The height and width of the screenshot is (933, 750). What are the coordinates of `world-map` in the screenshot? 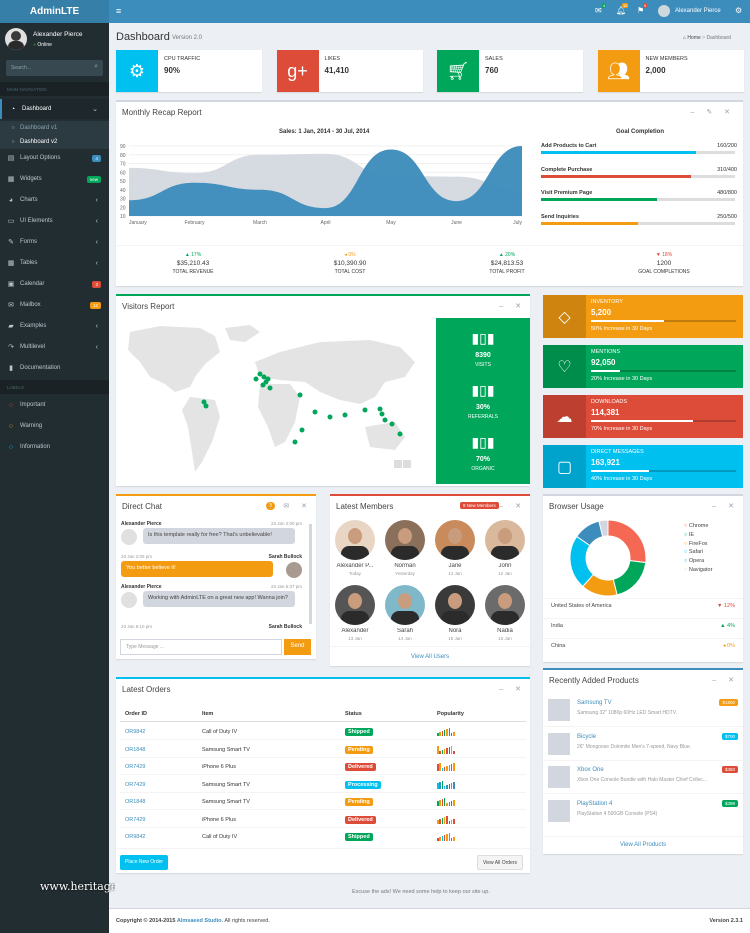 It's located at (274, 402).